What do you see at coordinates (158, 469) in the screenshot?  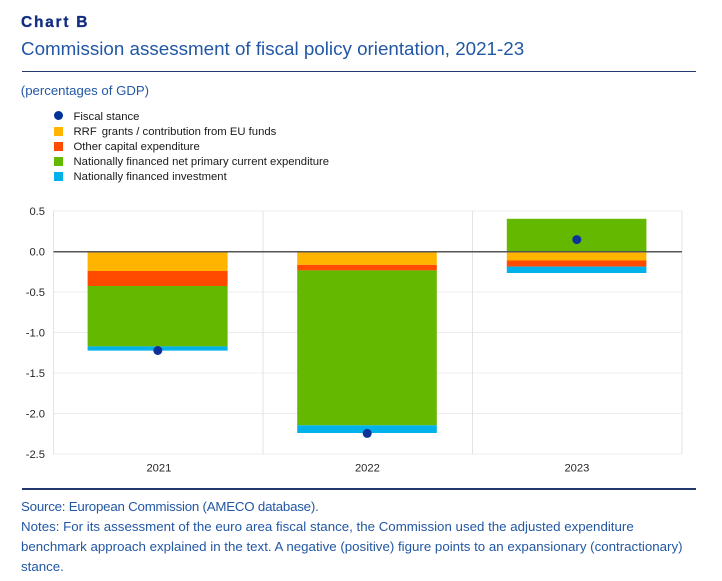 I see `svg-text: 2021` at bounding box center [158, 469].